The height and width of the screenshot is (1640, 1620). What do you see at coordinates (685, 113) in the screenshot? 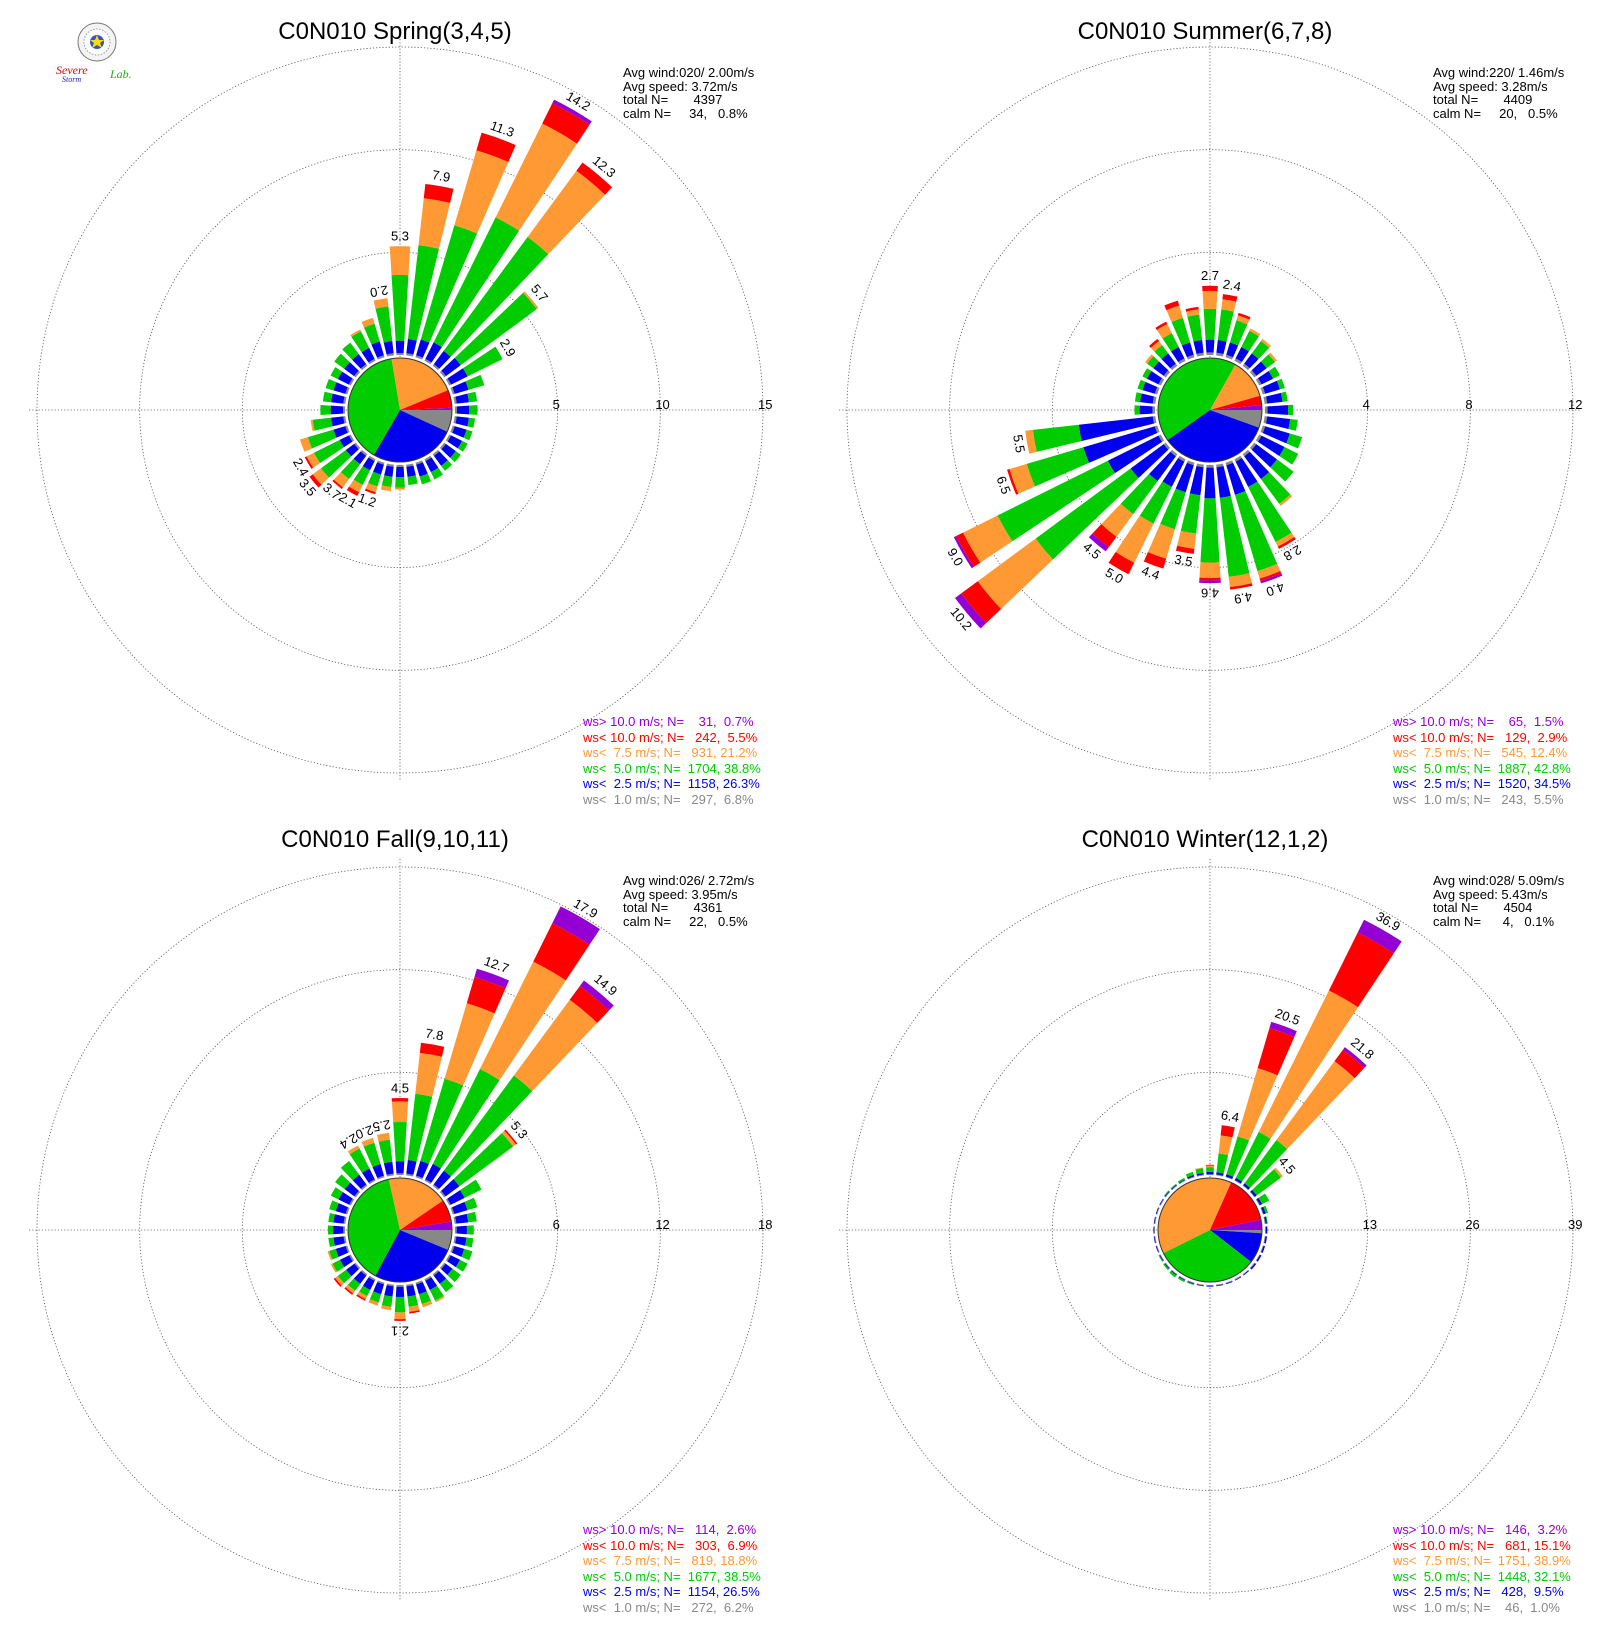
I see `stat-calm: calm N= 34, 0.8%` at bounding box center [685, 113].